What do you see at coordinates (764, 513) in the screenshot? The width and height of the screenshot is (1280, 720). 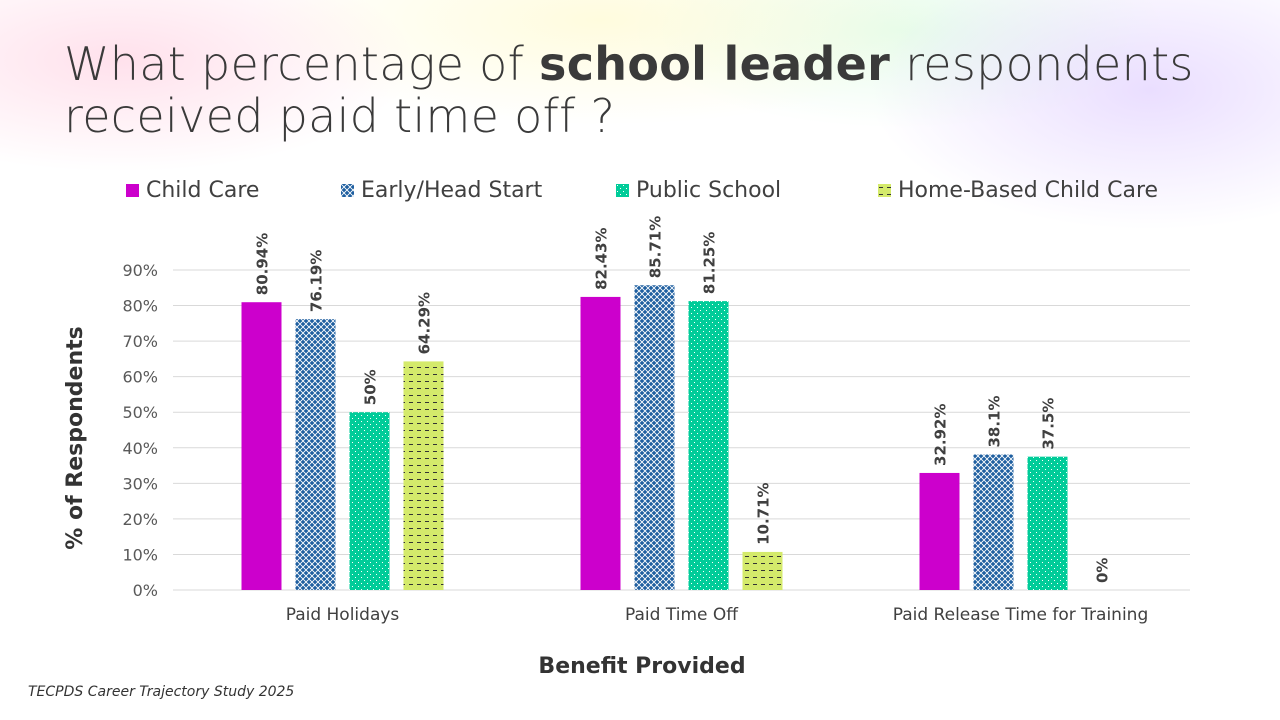 I see `data-label: 10.71%` at bounding box center [764, 513].